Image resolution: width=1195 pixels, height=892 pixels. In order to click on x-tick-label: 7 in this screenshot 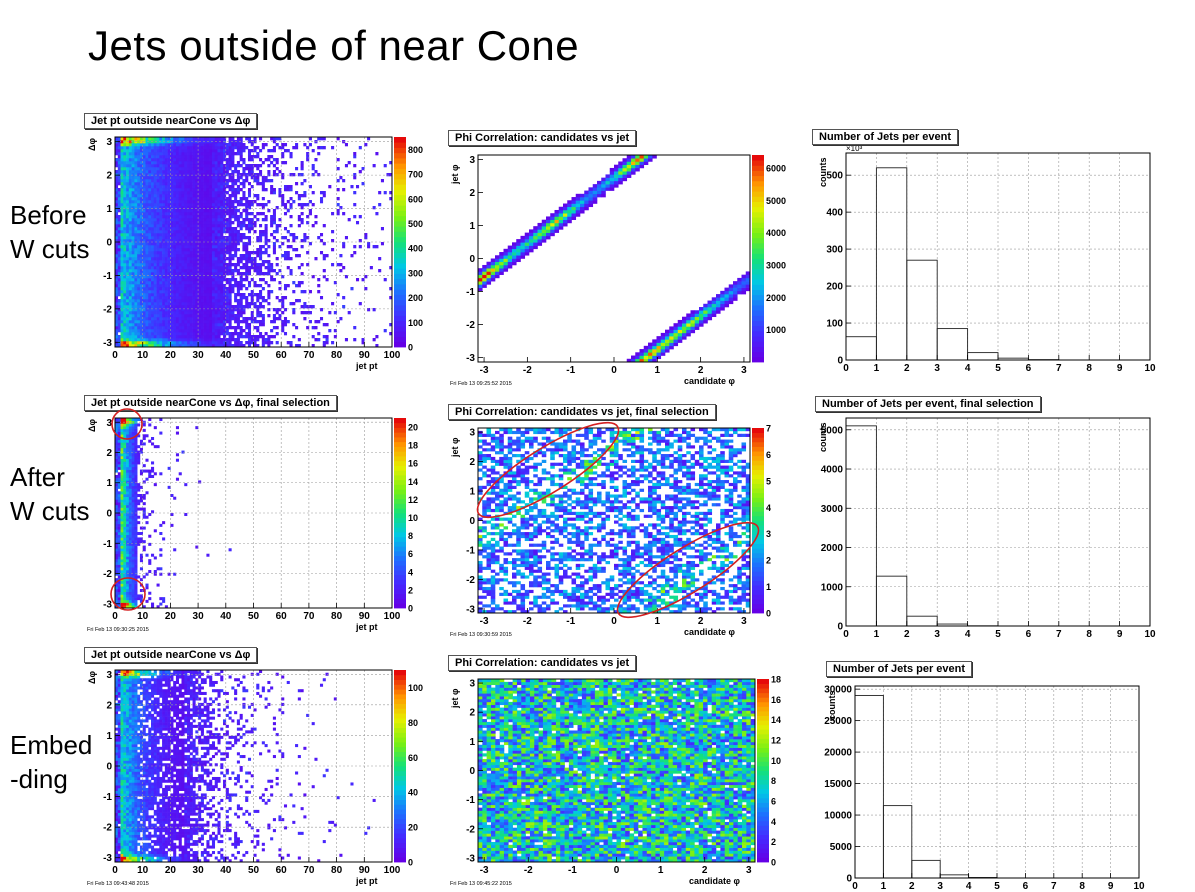, I will do `click(1059, 368)`.